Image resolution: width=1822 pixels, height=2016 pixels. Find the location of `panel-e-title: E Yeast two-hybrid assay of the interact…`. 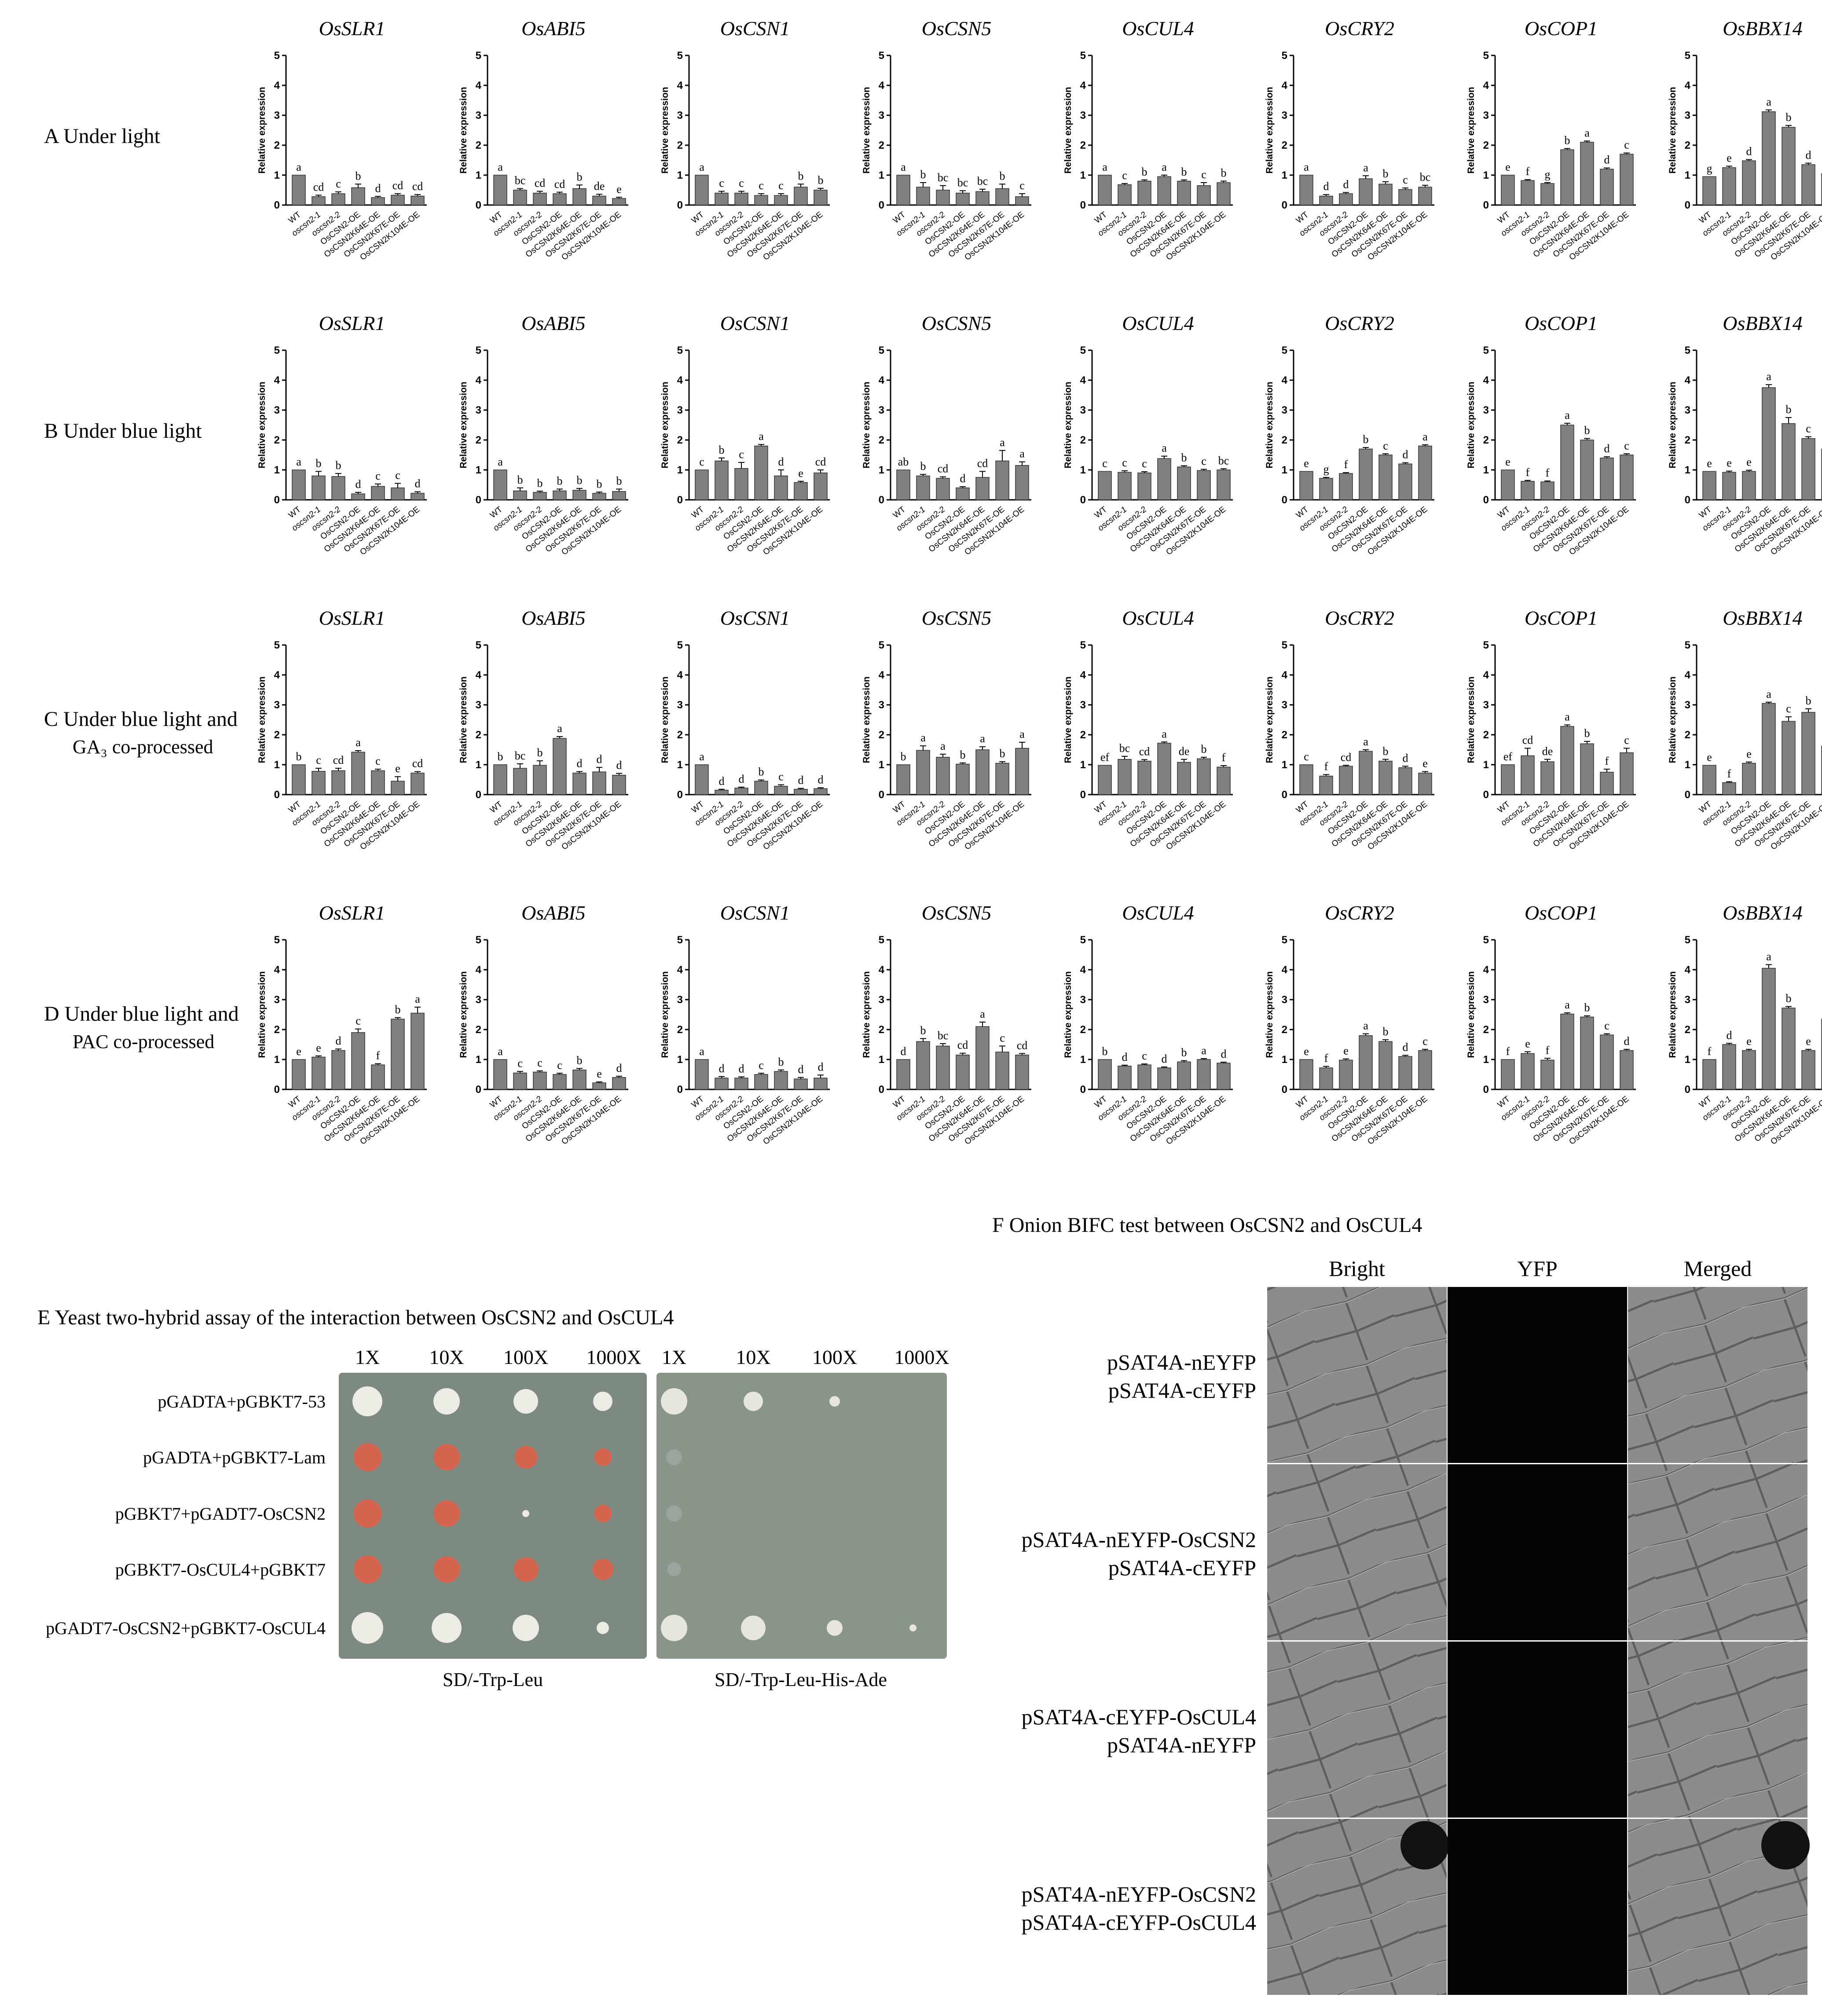

panel-e-title: E Yeast two-hybrid assay of the interact… is located at coordinates (355, 1317).